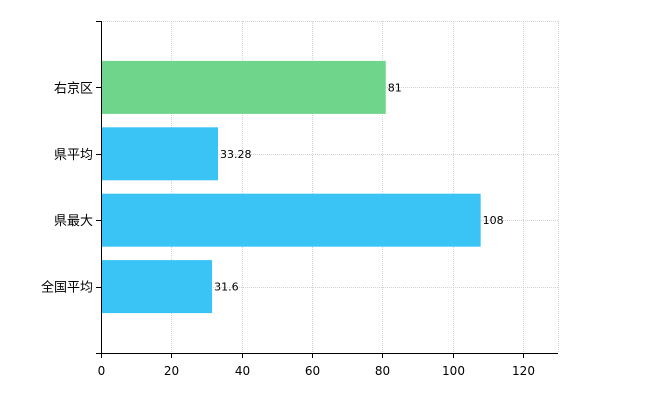  I want to click on data-label: 81, so click(395, 87).